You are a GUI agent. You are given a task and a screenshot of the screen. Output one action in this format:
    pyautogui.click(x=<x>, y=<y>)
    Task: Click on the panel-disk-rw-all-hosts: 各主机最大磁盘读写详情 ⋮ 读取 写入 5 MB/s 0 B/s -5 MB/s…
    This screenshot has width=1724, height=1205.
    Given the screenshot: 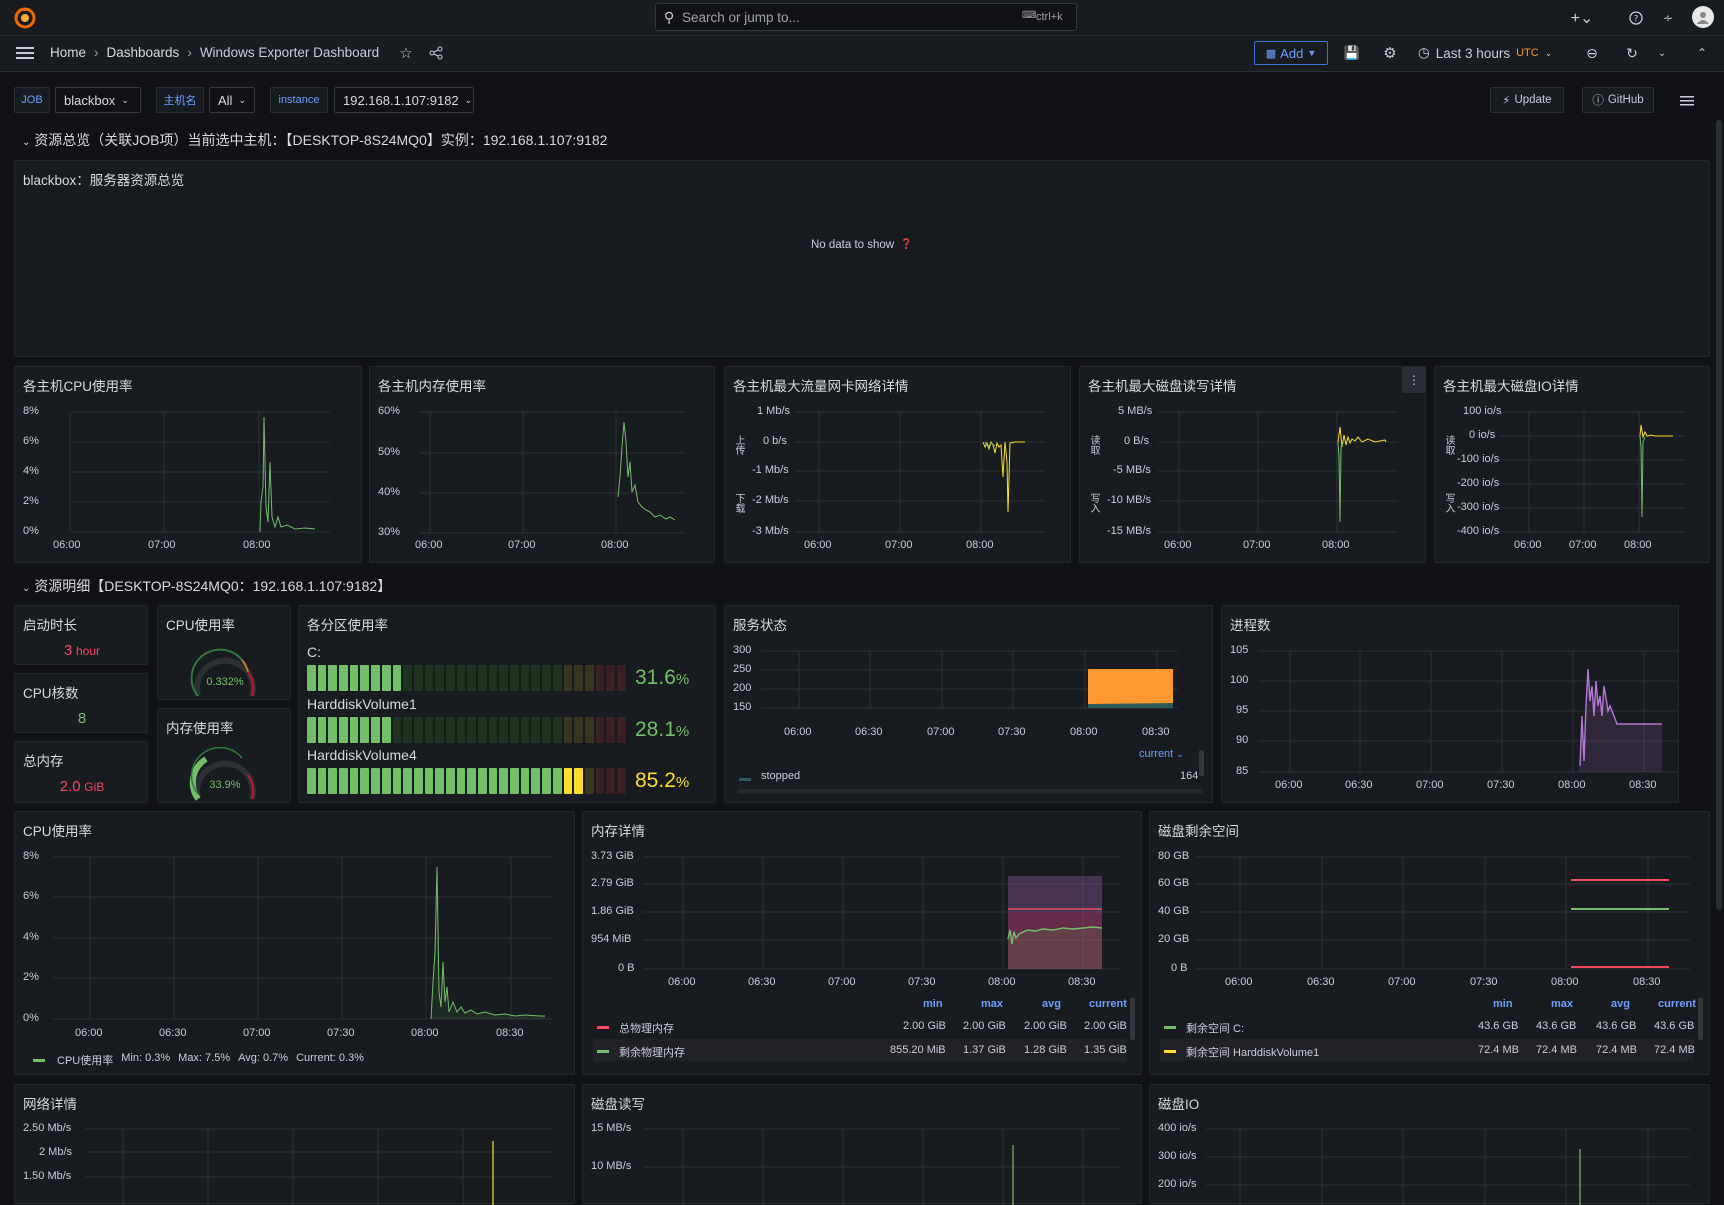 What is the action you would take?
    pyautogui.click(x=1252, y=464)
    